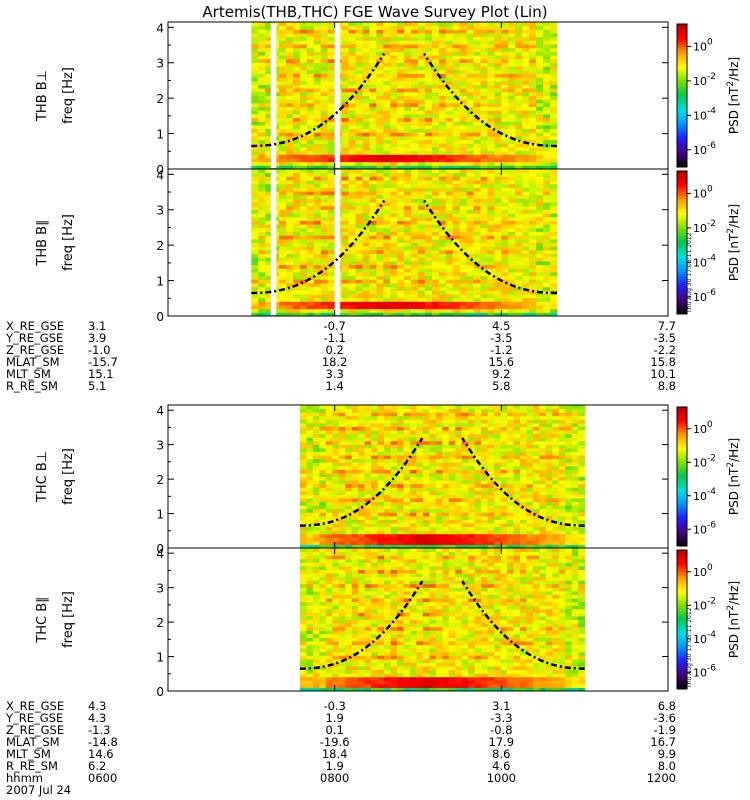 This screenshot has width=750, height=800. I want to click on colorbar: 10⁰ 10⁻² 10⁻⁴ 10⁻⁶ PSD [nT2/Hz], so click(708, 619).